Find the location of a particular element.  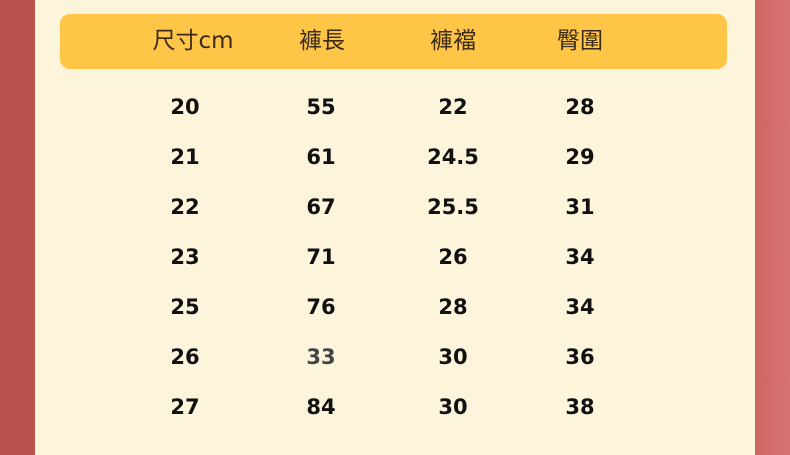

table-cell: 38 is located at coordinates (580, 407).